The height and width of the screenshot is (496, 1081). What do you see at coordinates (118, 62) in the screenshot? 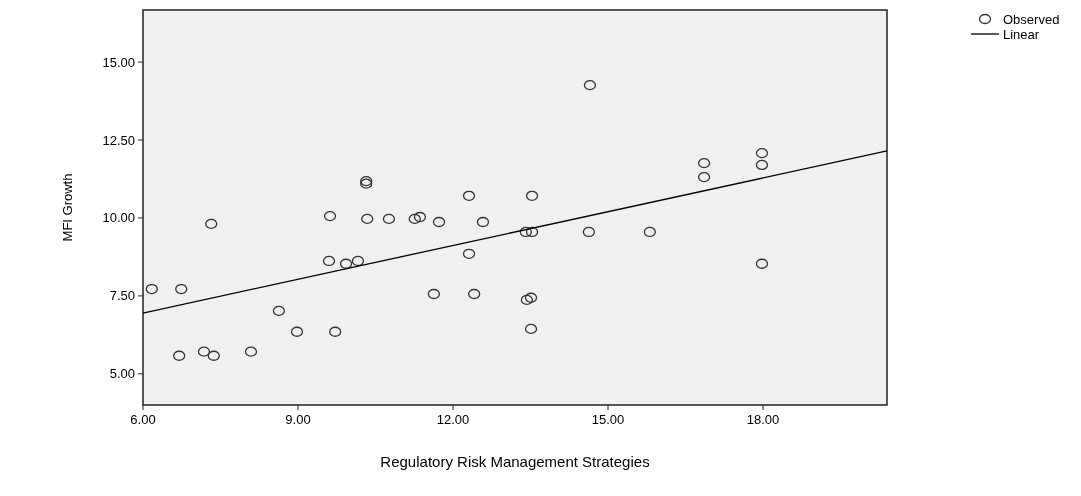
I see `y-tick-label: 15.00` at bounding box center [118, 62].